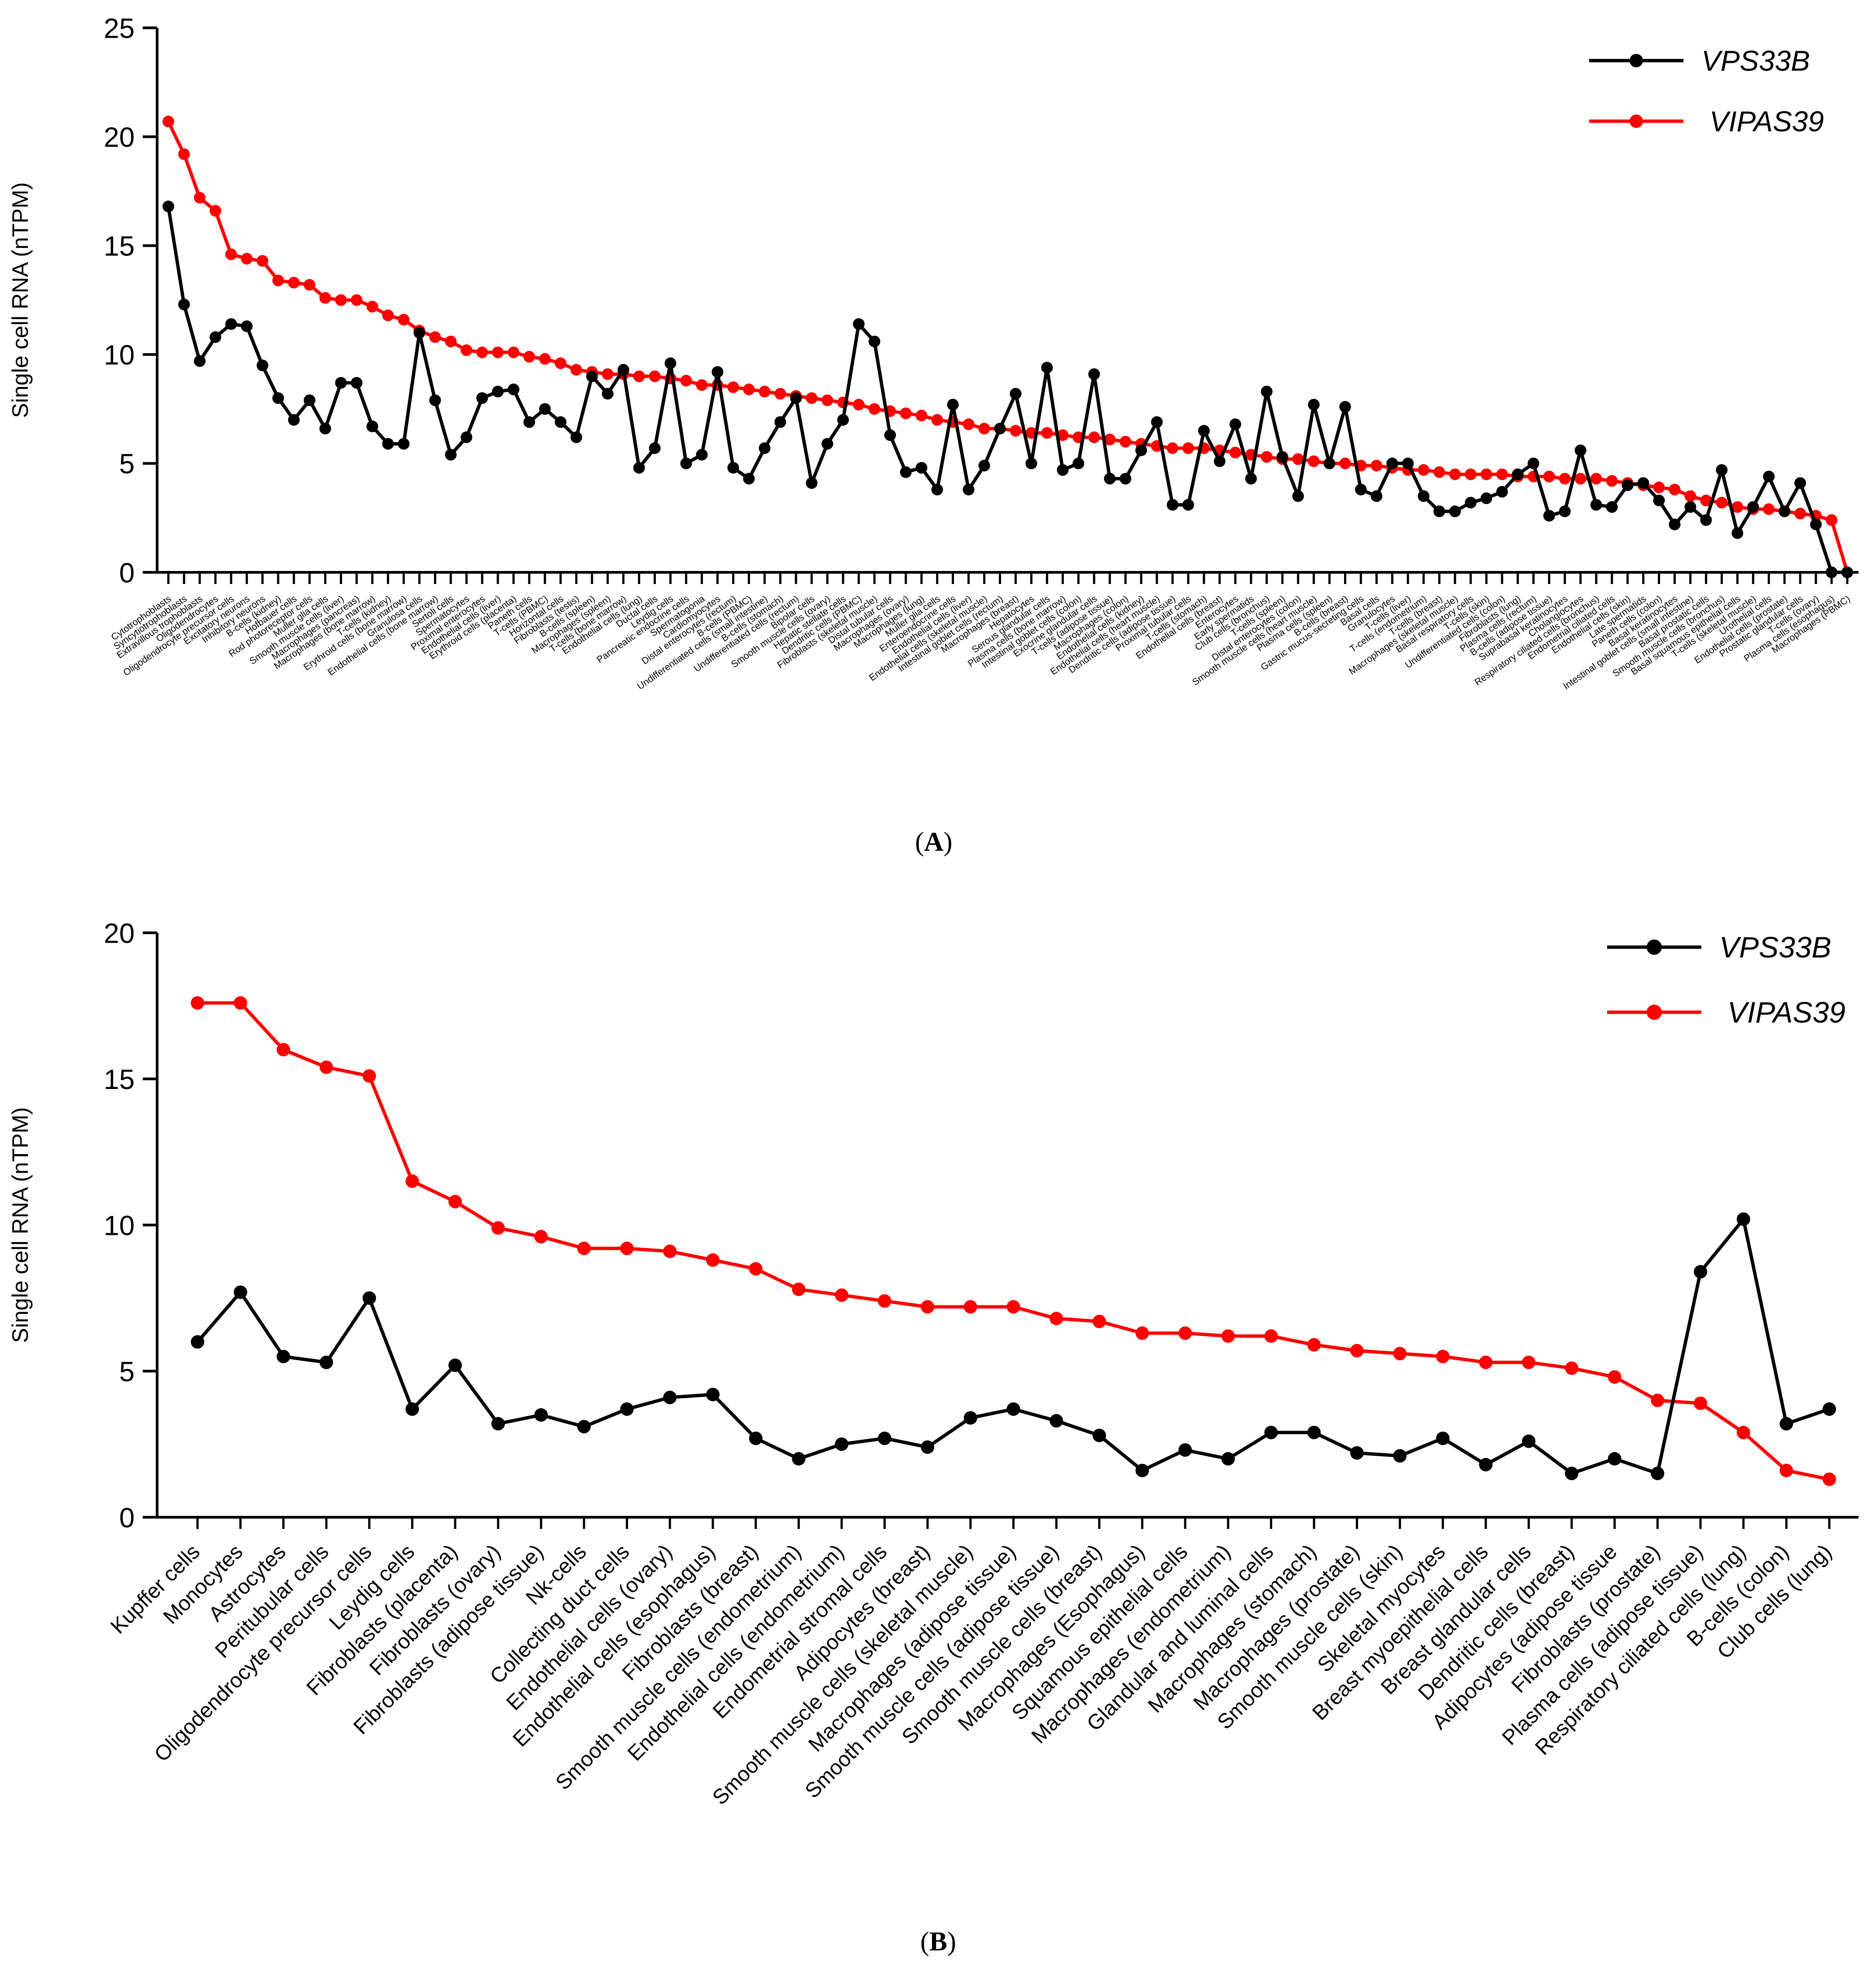  Describe the element at coordinates (1013, 1346) in the screenshot. I see `series-line-vps33b` at that location.